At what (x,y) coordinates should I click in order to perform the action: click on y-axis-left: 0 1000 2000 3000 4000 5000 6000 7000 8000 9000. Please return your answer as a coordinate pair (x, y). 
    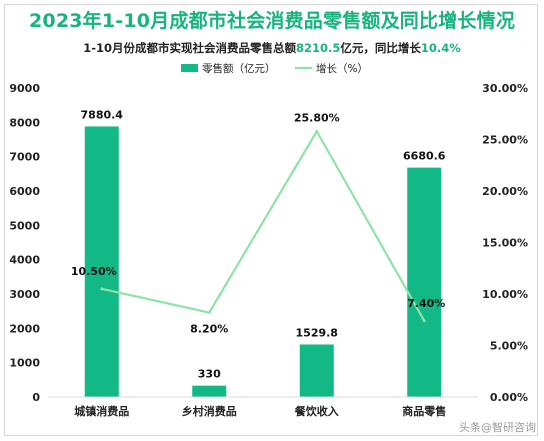
    Looking at the image, I should click on (24, 243).